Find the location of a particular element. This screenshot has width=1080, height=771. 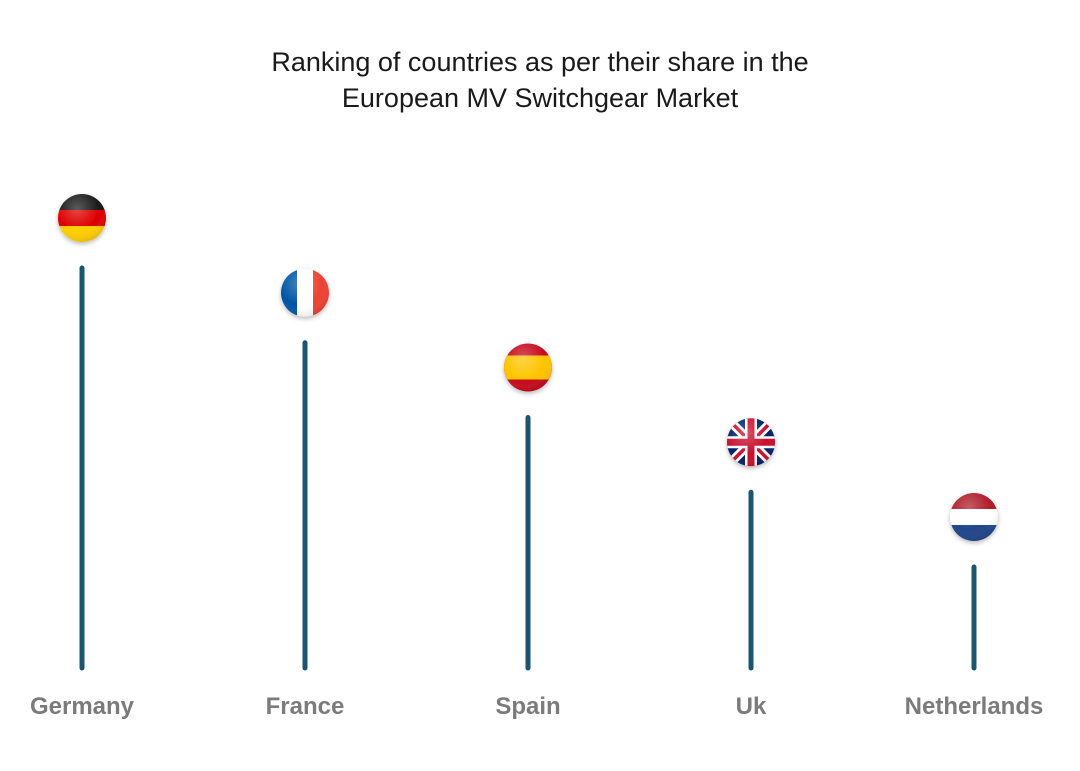

category-label-spain: Spain is located at coordinates (527, 706).